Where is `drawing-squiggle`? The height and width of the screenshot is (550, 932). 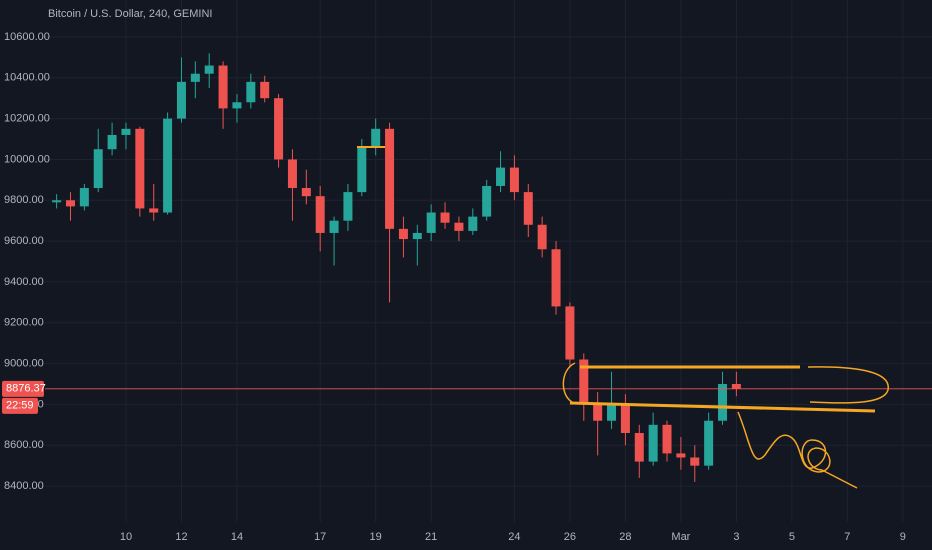 drawing-squiggle is located at coordinates (797, 450).